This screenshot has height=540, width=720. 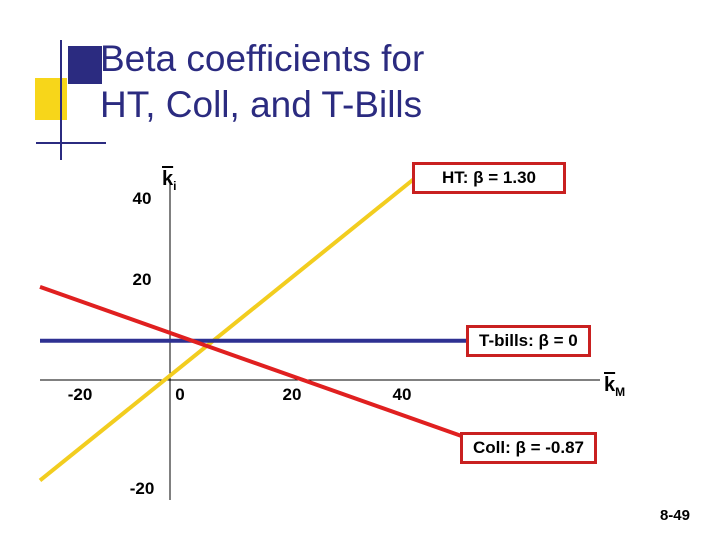 I want to click on accent-vertical-line, so click(x=61, y=100).